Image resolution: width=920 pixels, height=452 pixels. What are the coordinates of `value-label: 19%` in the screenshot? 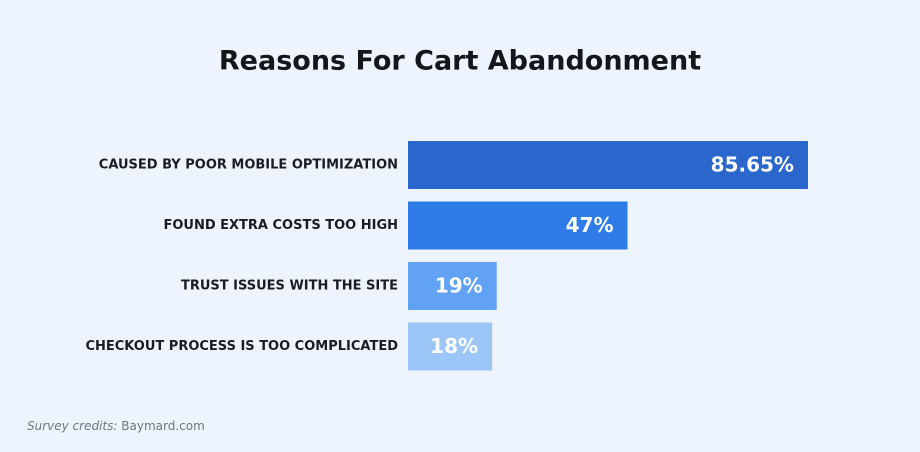 It's located at (459, 286).